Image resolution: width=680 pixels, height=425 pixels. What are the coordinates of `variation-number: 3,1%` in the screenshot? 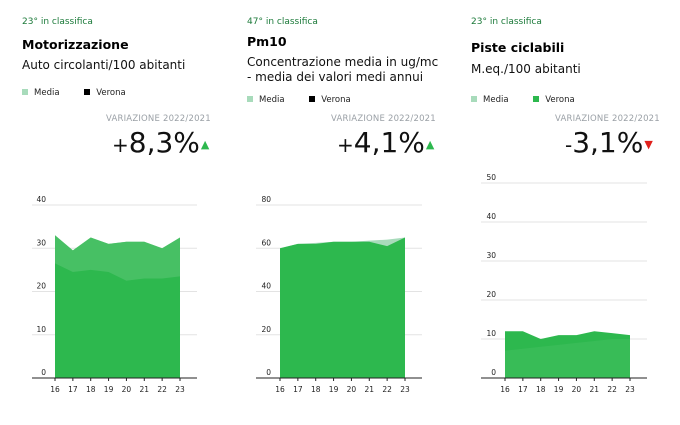 It's located at (608, 142).